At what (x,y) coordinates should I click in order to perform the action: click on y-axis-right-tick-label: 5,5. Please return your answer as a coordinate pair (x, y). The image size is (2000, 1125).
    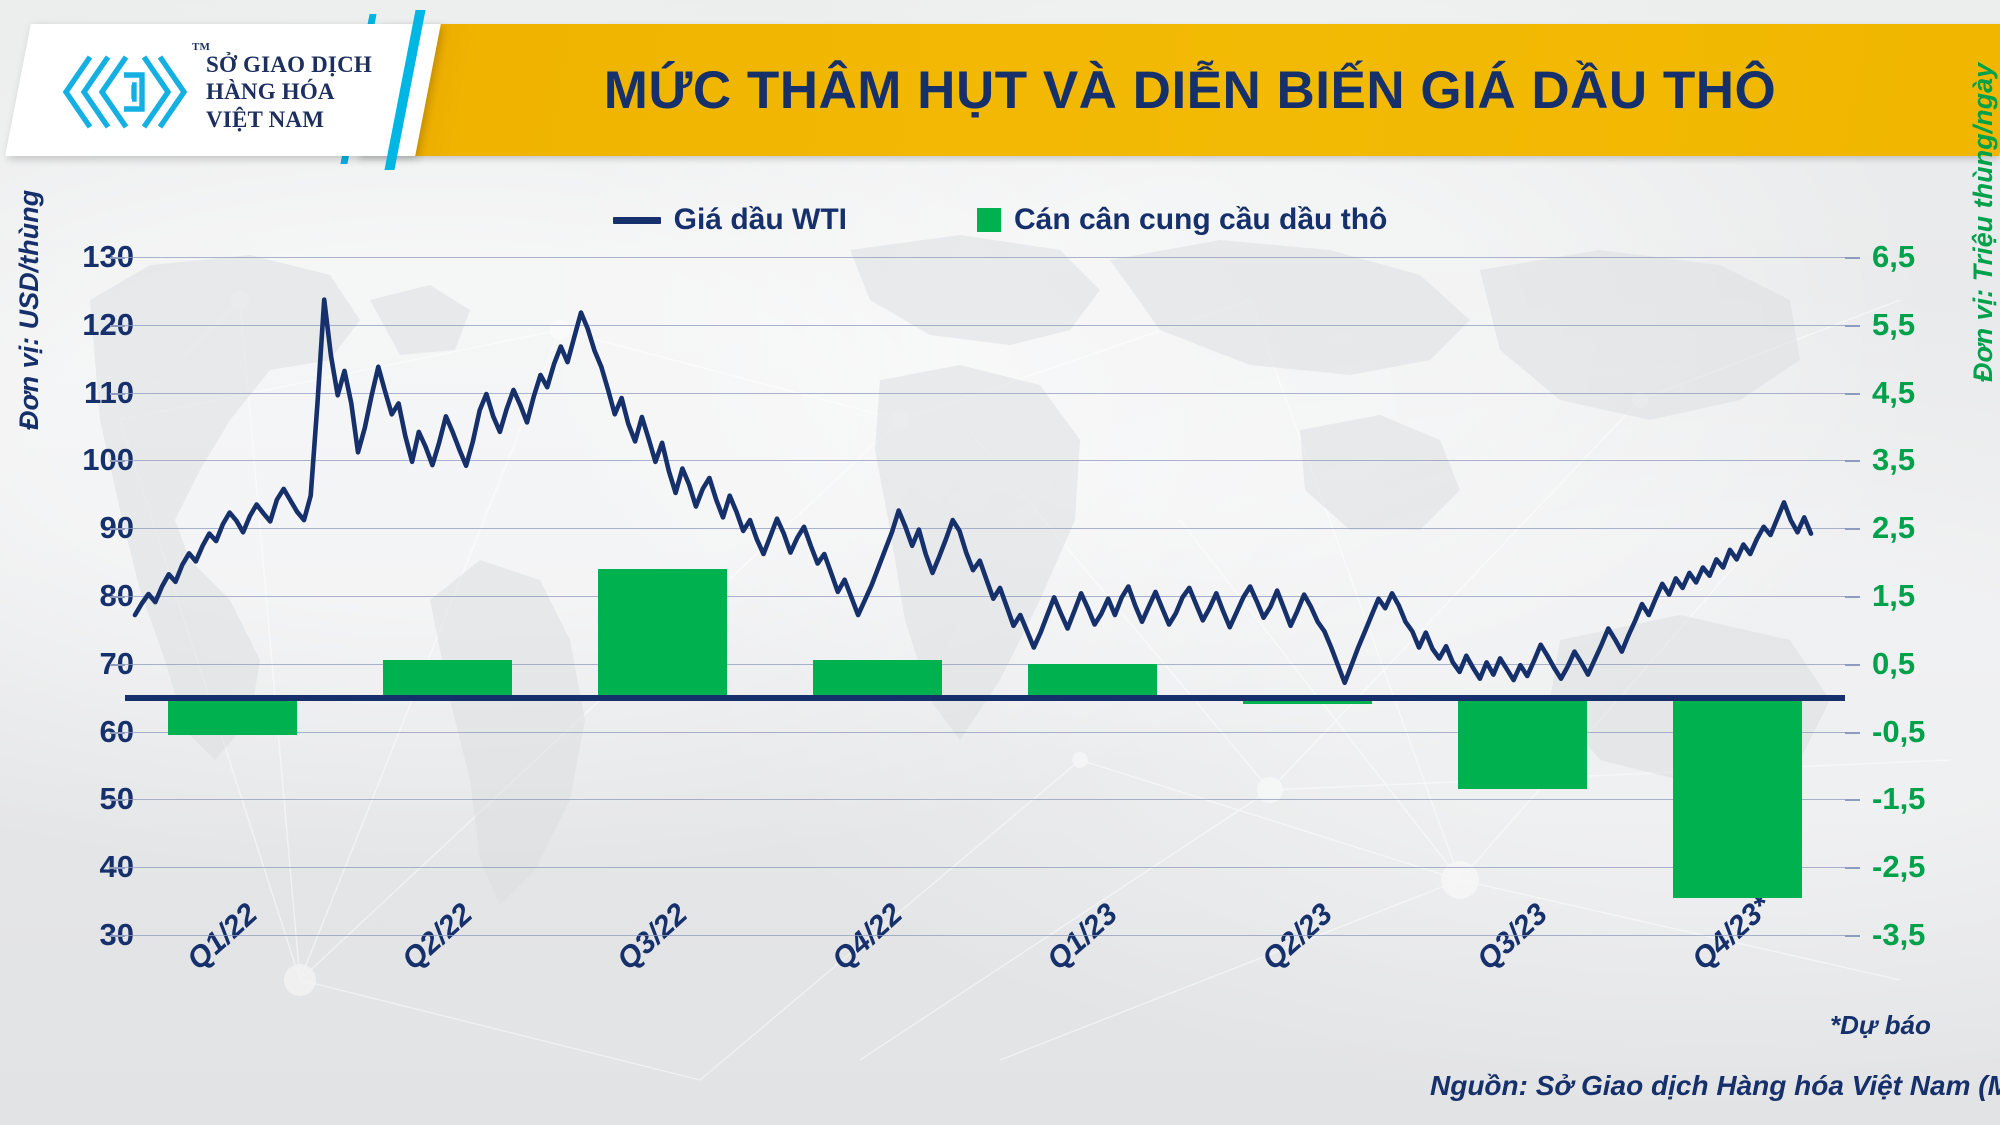
    Looking at the image, I should click on (1894, 324).